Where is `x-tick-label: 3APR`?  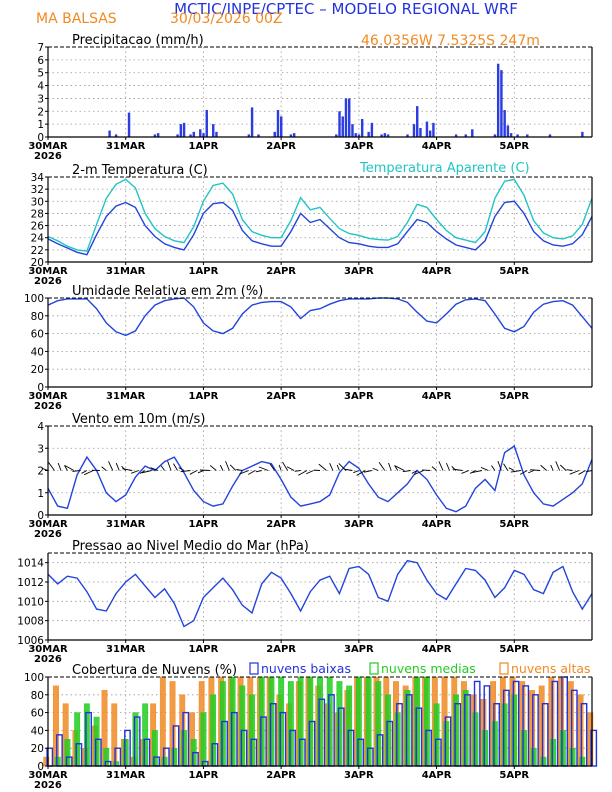 x-tick-label: 3APR is located at coordinates (359, 146).